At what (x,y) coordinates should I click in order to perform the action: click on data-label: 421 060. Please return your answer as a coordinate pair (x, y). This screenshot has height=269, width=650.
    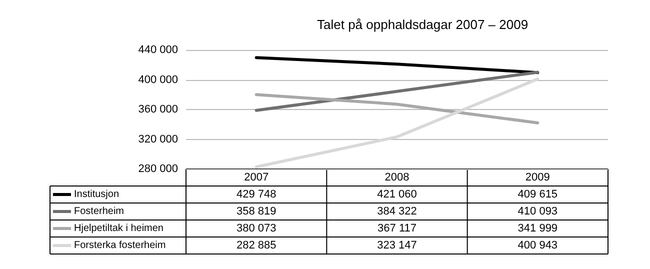
    Looking at the image, I should click on (397, 194).